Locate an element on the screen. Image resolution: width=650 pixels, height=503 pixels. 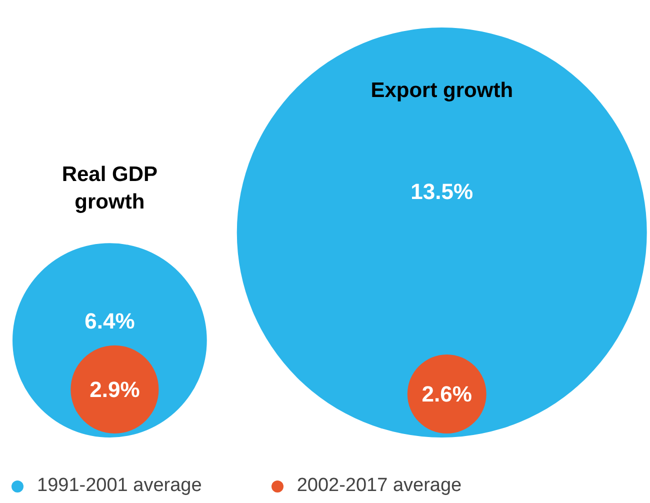
data-label: 2.9% is located at coordinates (115, 389).